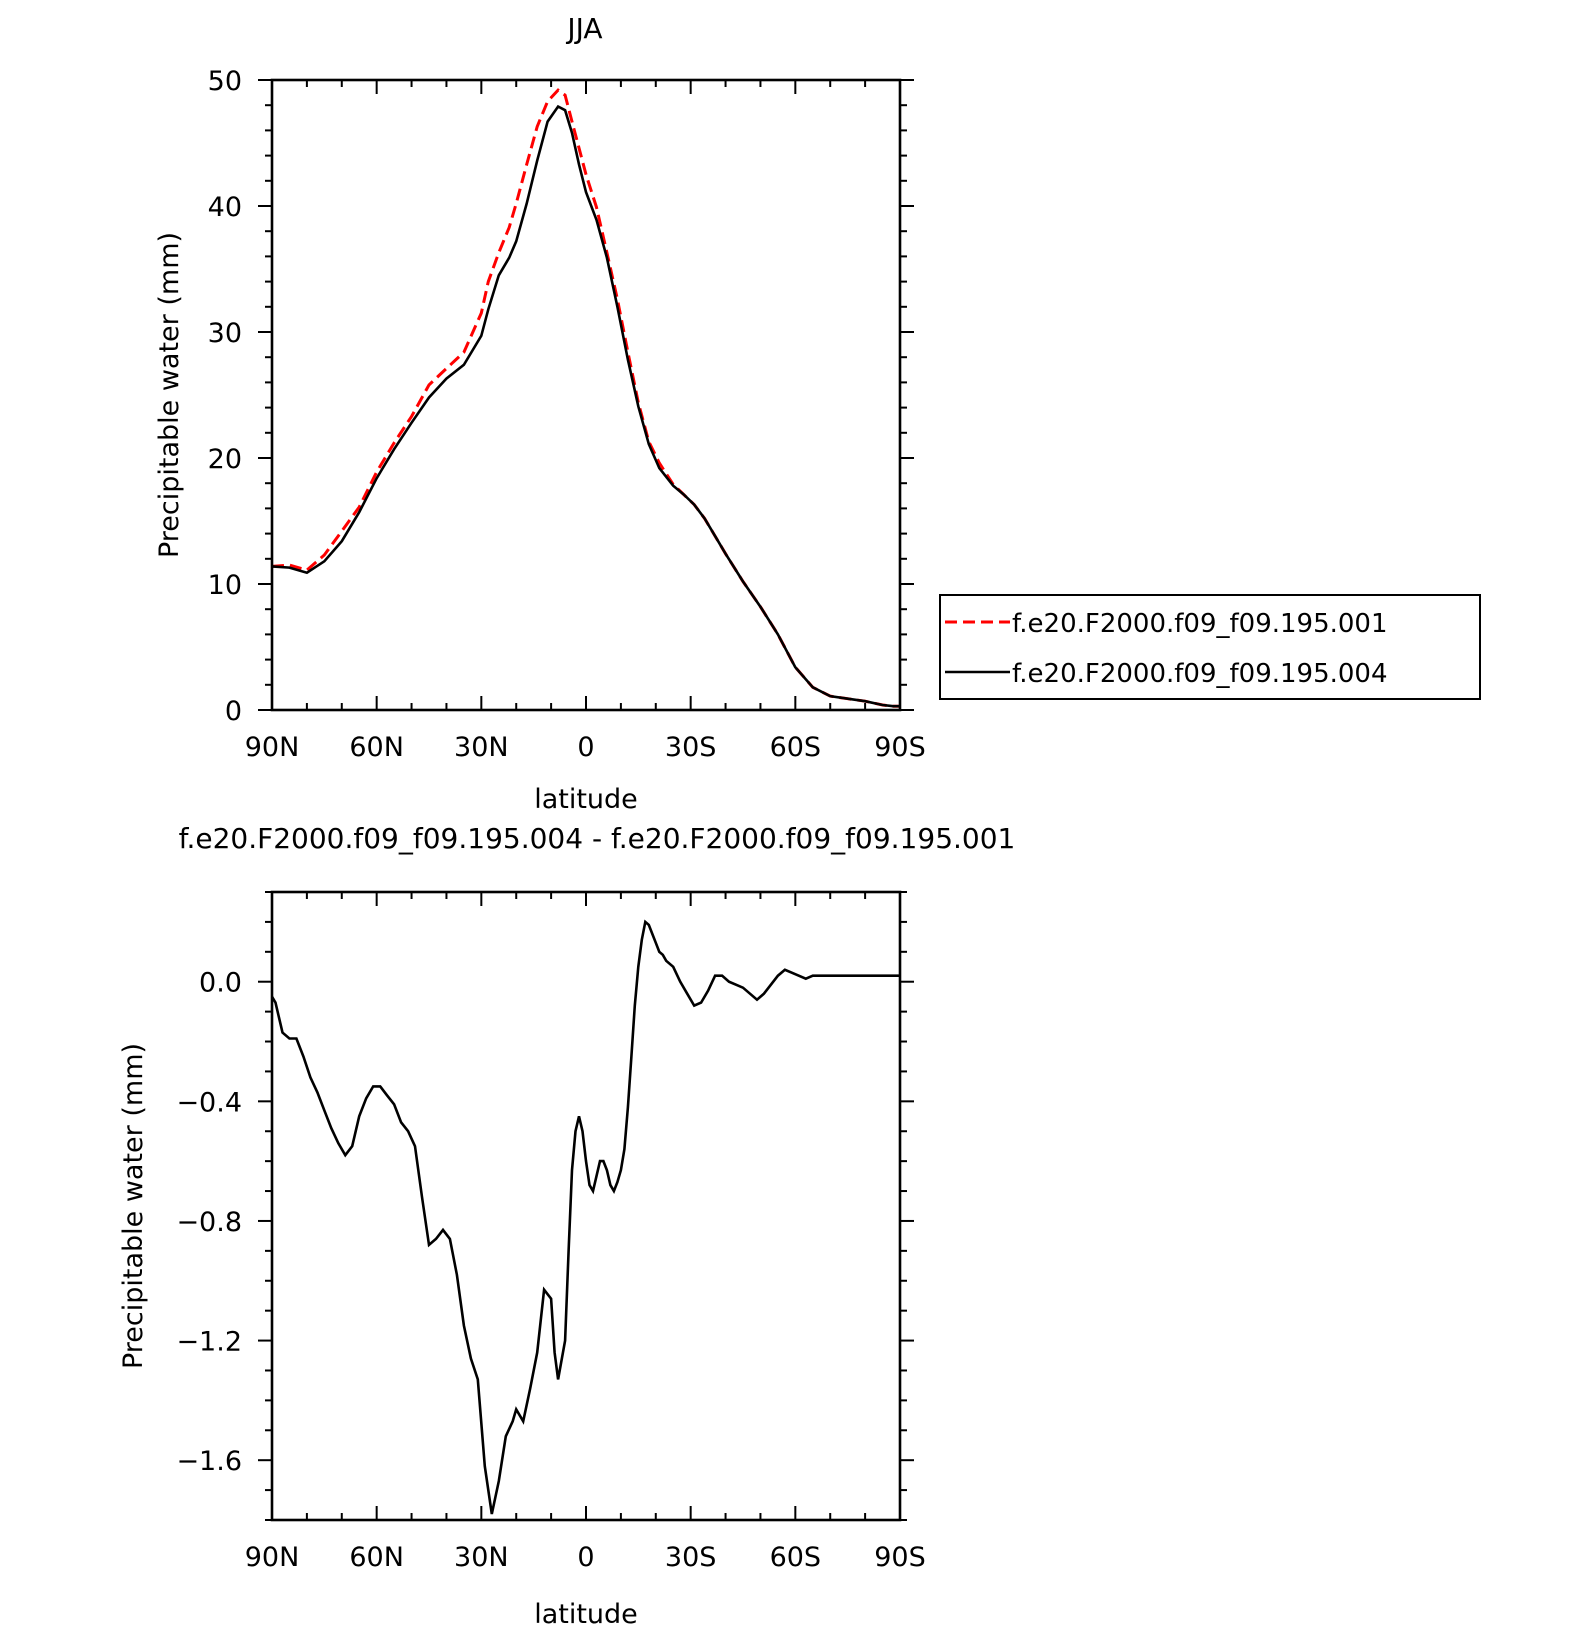 The image size is (1588, 1635). I want to click on bottom-y-axis-label: Precipitable water (mm), so click(133, 1206).